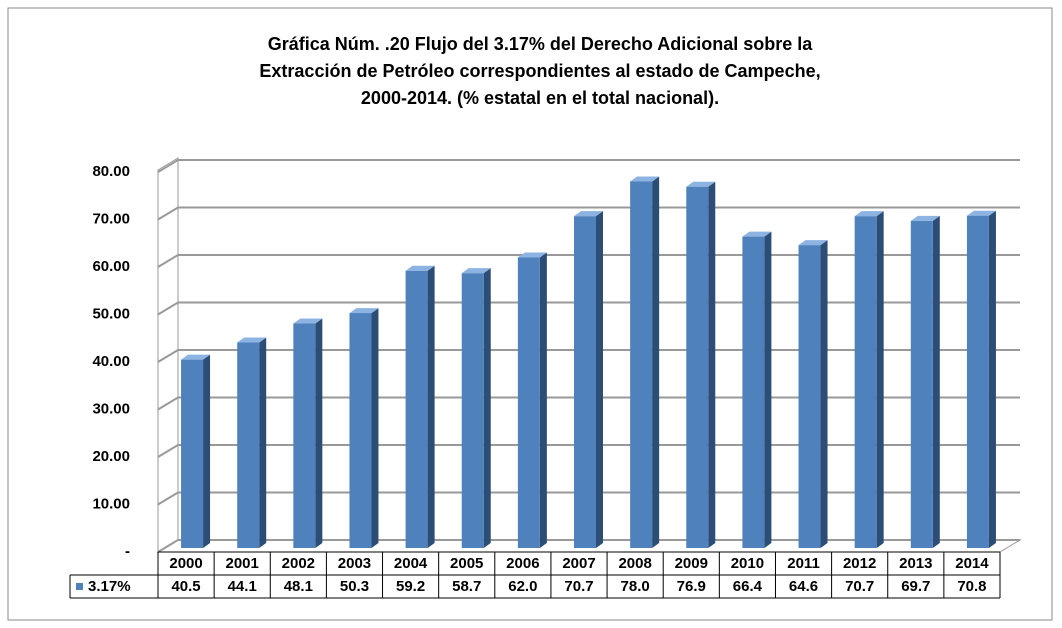 The height and width of the screenshot is (628, 1062). What do you see at coordinates (111, 218) in the screenshot?
I see `y-tick-label: 70.00` at bounding box center [111, 218].